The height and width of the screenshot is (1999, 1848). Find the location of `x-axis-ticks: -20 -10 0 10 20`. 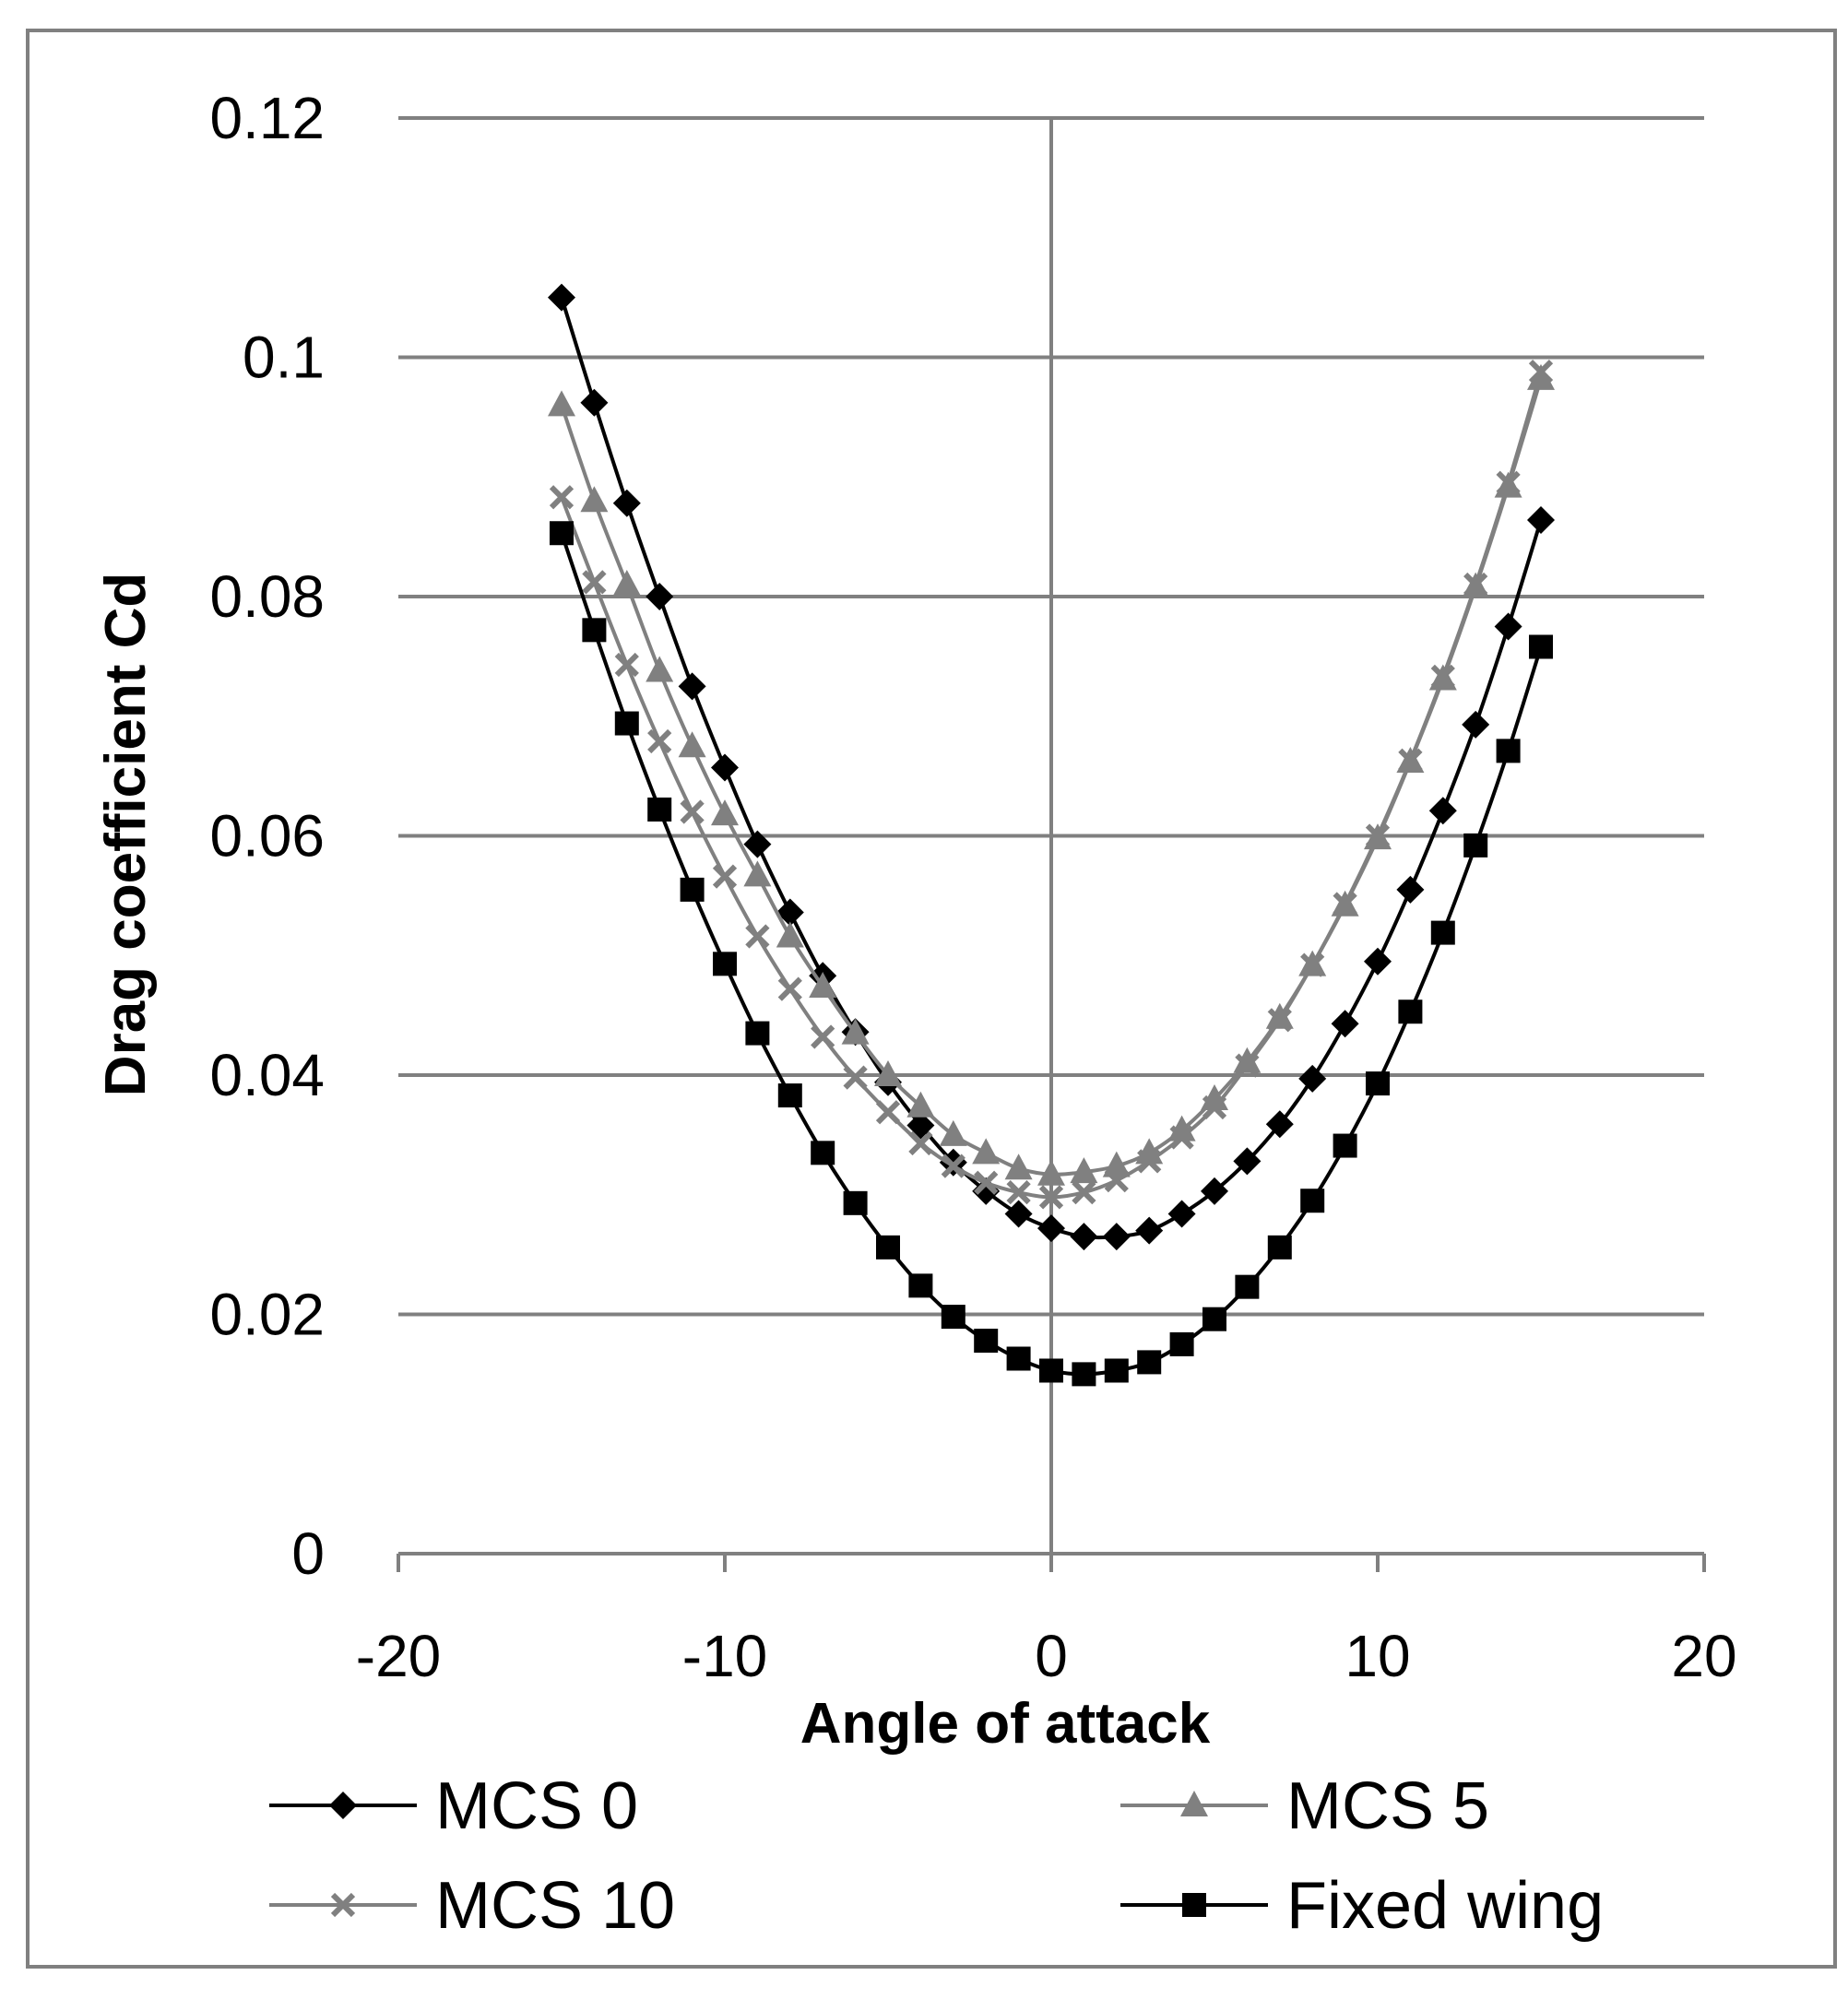

x-axis-ticks: -20 -10 0 10 20 is located at coordinates (1047, 1656).